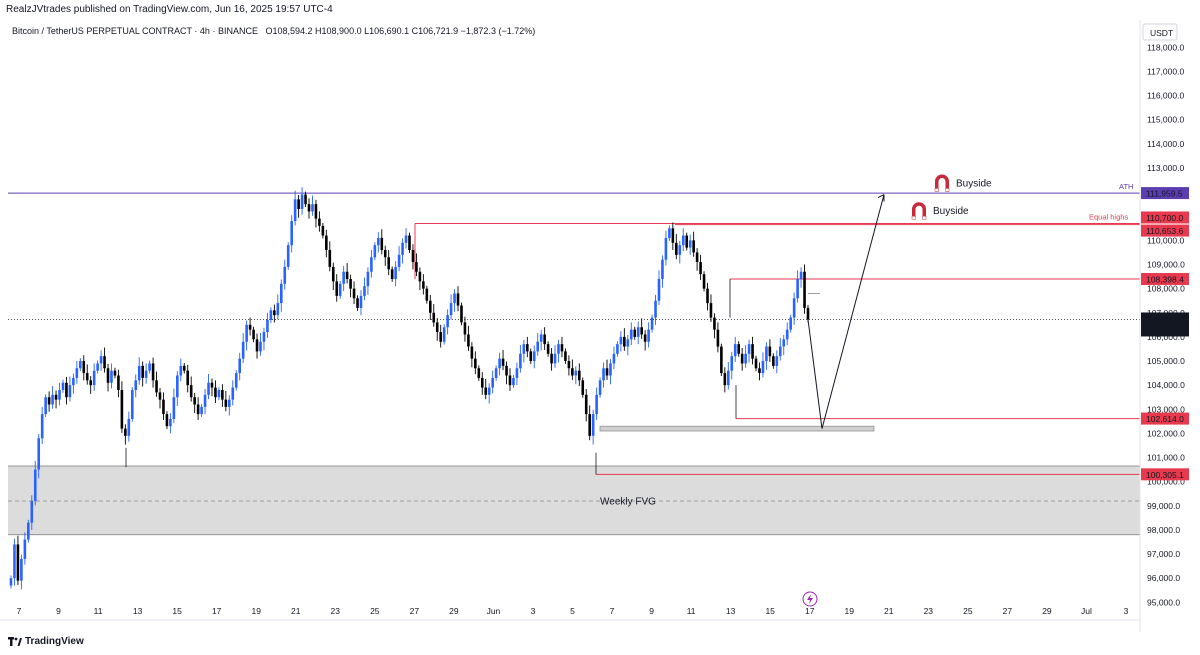 The image size is (1200, 655). I want to click on lightning-icon, so click(810, 599).